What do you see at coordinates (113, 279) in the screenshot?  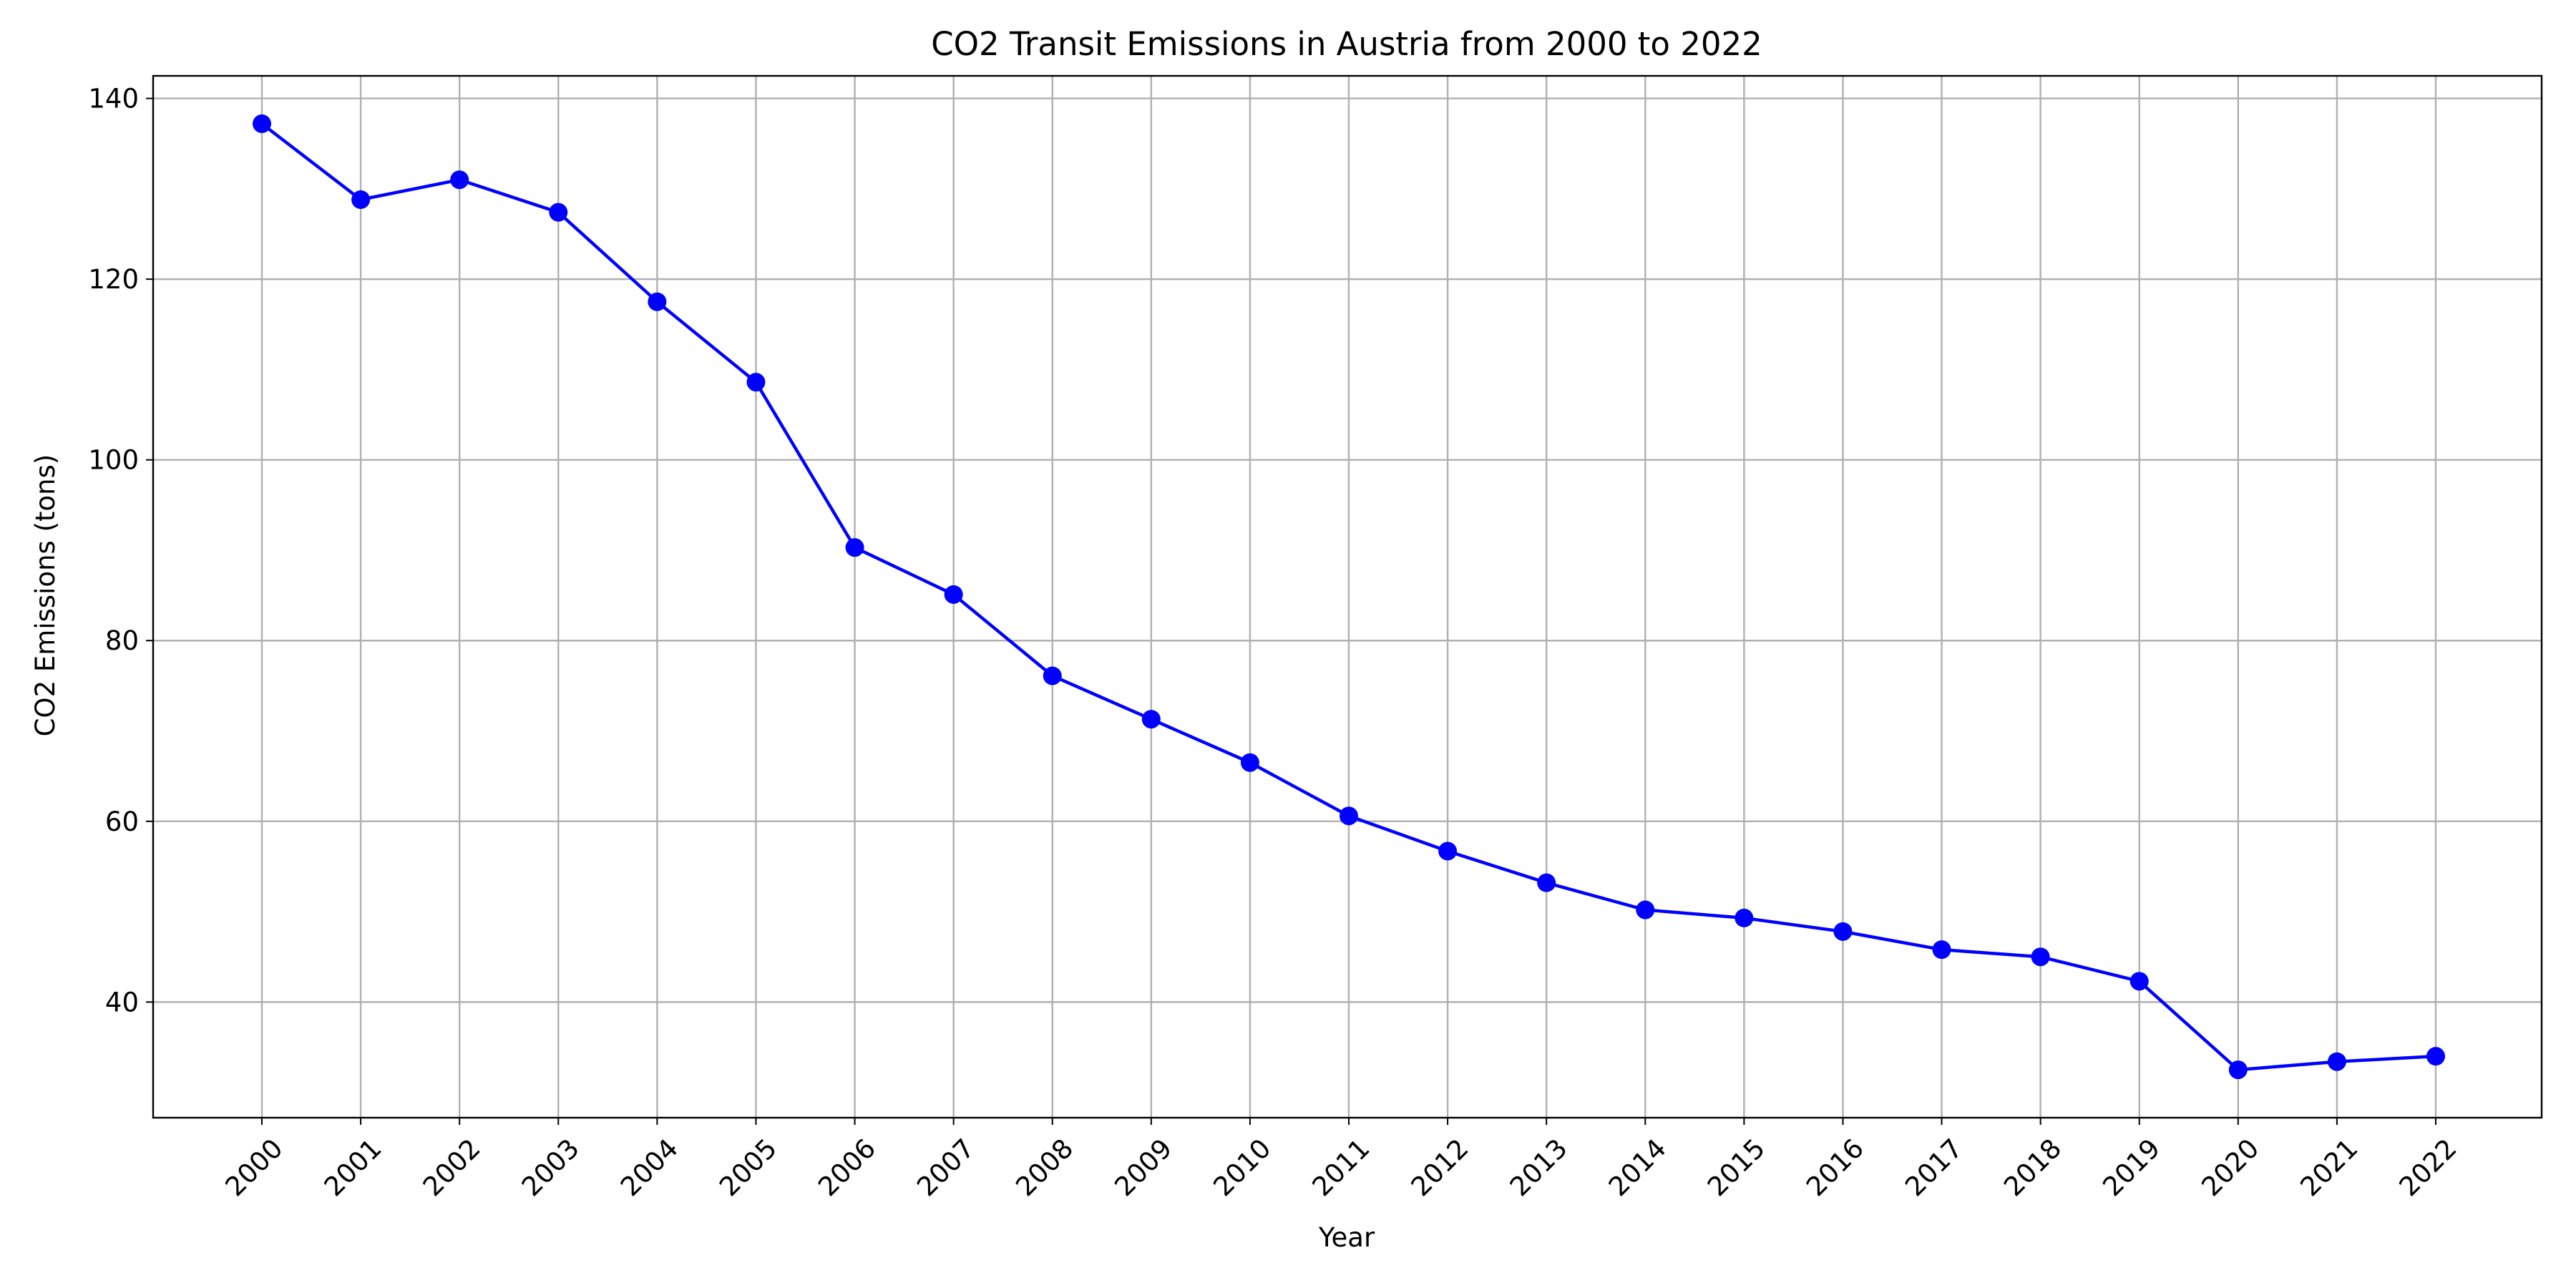 I see `y-tick-label: 120` at bounding box center [113, 279].